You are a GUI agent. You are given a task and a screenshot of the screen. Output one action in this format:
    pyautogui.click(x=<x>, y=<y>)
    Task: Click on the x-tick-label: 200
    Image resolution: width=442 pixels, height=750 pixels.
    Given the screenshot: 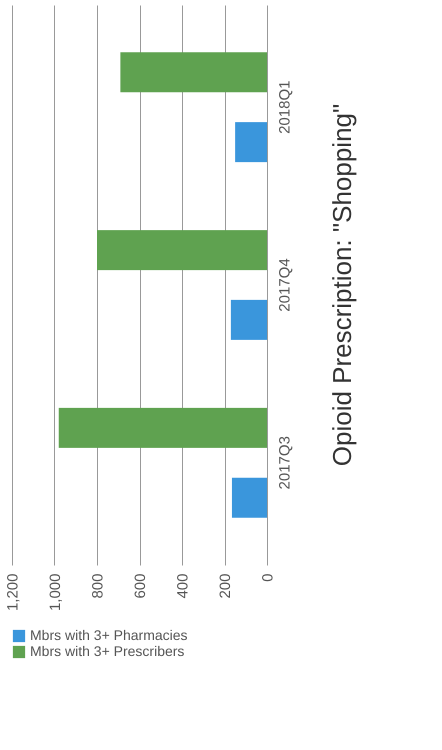 What is the action you would take?
    pyautogui.click(x=225, y=586)
    